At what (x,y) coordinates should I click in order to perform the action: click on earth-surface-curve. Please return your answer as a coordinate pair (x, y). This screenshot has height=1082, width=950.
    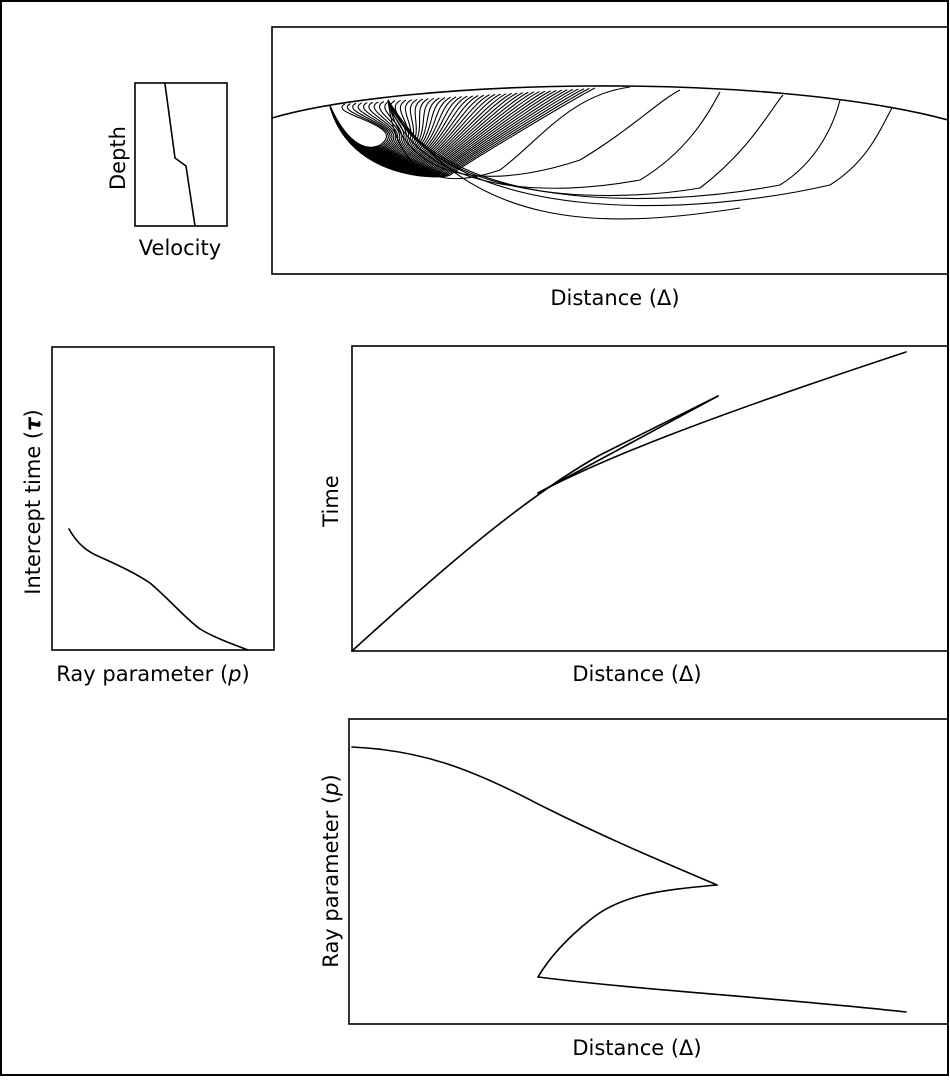
    Looking at the image, I should click on (610, 103).